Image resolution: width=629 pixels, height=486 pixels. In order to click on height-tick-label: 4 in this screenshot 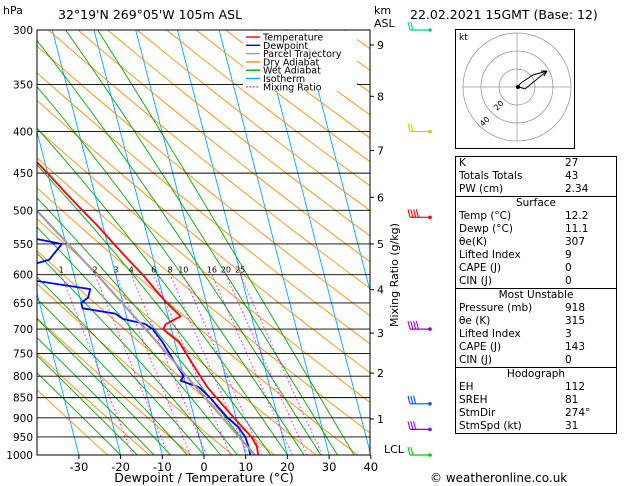, I will do `click(380, 290)`.